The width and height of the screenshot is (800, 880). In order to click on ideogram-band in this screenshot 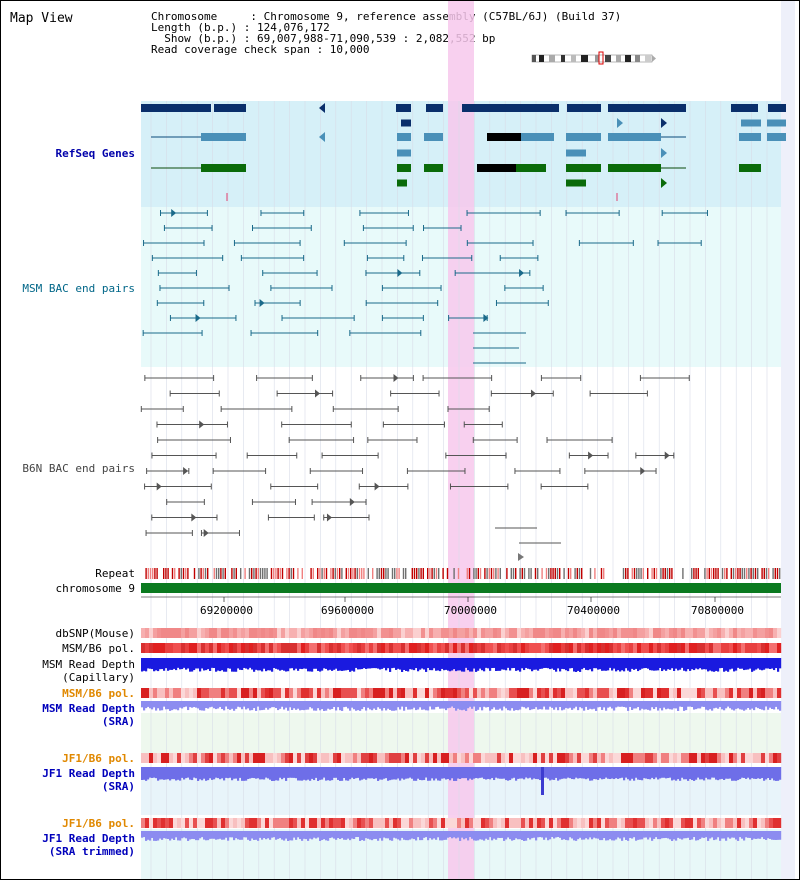, I will do `click(608, 58)`.